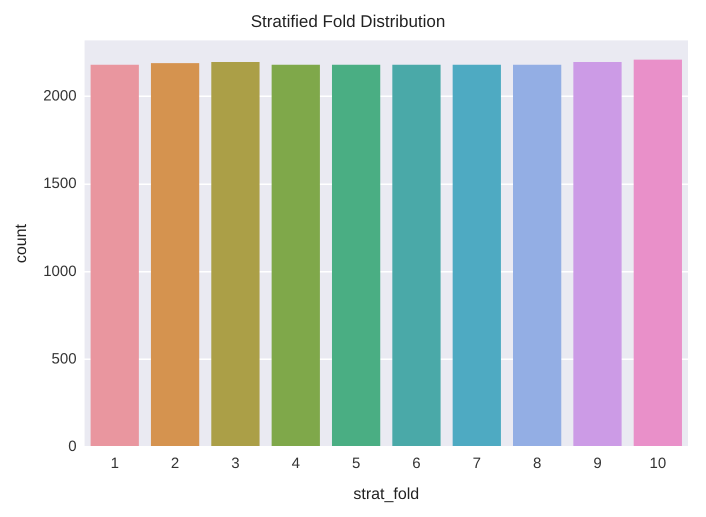  What do you see at coordinates (60, 271) in the screenshot?
I see `y-tick-label: 1000` at bounding box center [60, 271].